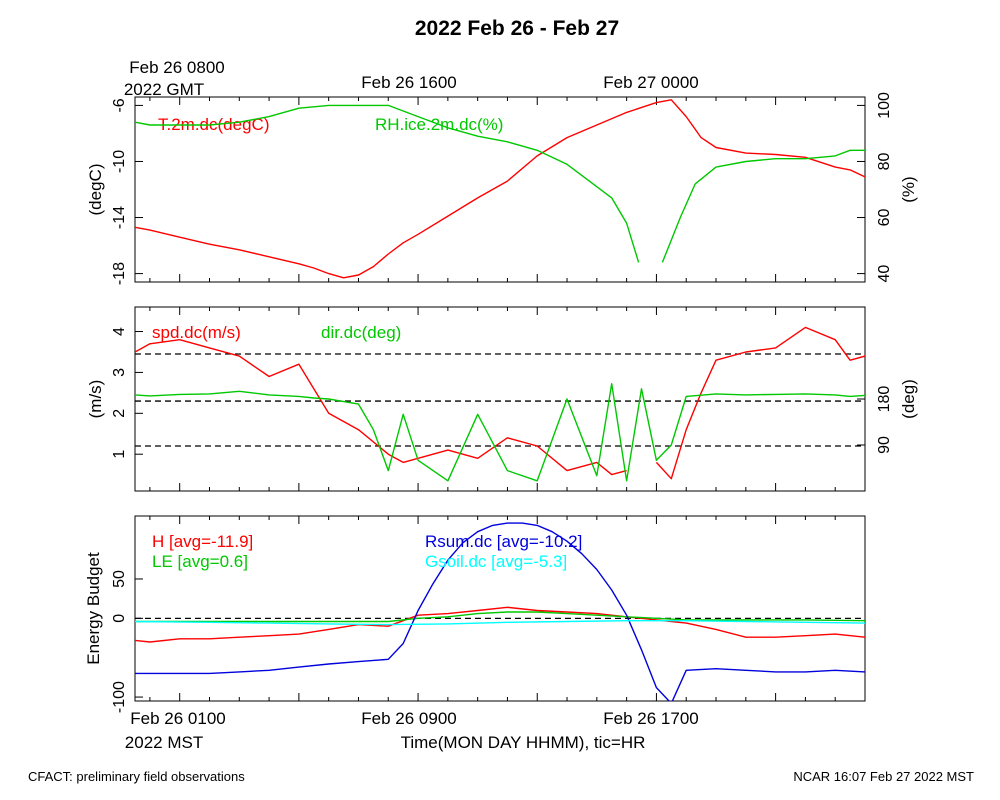 The image size is (1000, 800). I want to click on top-time-label-1-line2: 2022 GMT, so click(164, 89).